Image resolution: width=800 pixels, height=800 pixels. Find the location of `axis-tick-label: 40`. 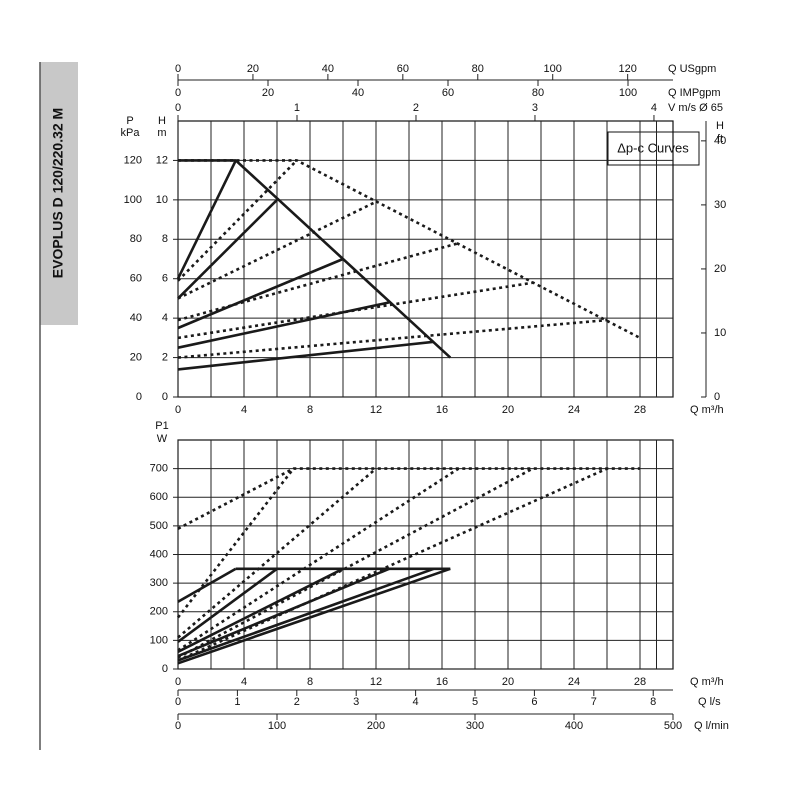

axis-tick-label: 40 is located at coordinates (328, 69).